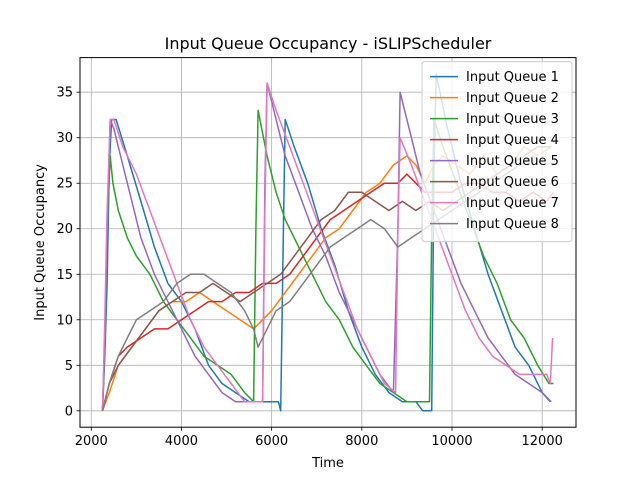 The height and width of the screenshot is (480, 640). What do you see at coordinates (512, 77) in the screenshot?
I see `legend-label-1: Input Queue 1` at bounding box center [512, 77].